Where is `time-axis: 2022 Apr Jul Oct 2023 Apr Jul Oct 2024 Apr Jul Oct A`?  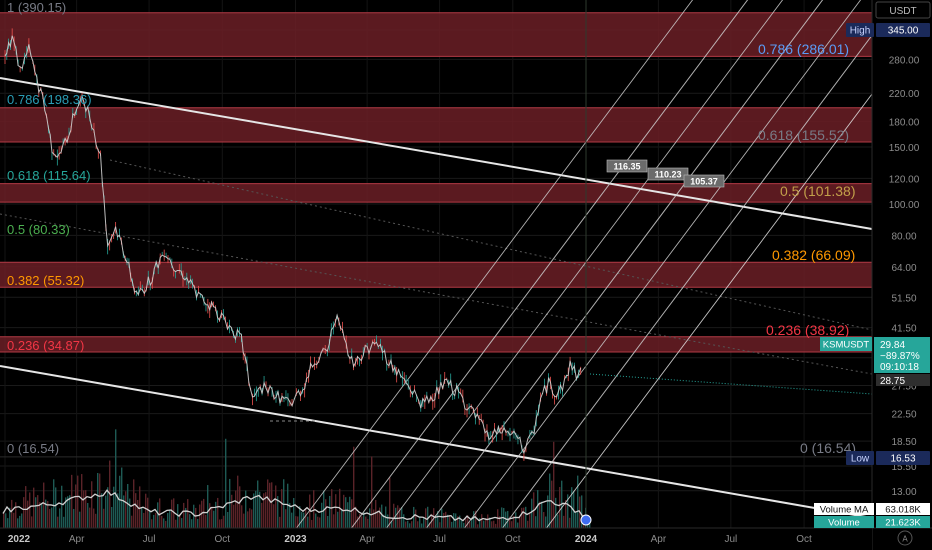 time-axis: 2022 Apr Jul Oct 2023 Apr Jul Oct 2024 Apr Jul Oct A is located at coordinates (466, 538).